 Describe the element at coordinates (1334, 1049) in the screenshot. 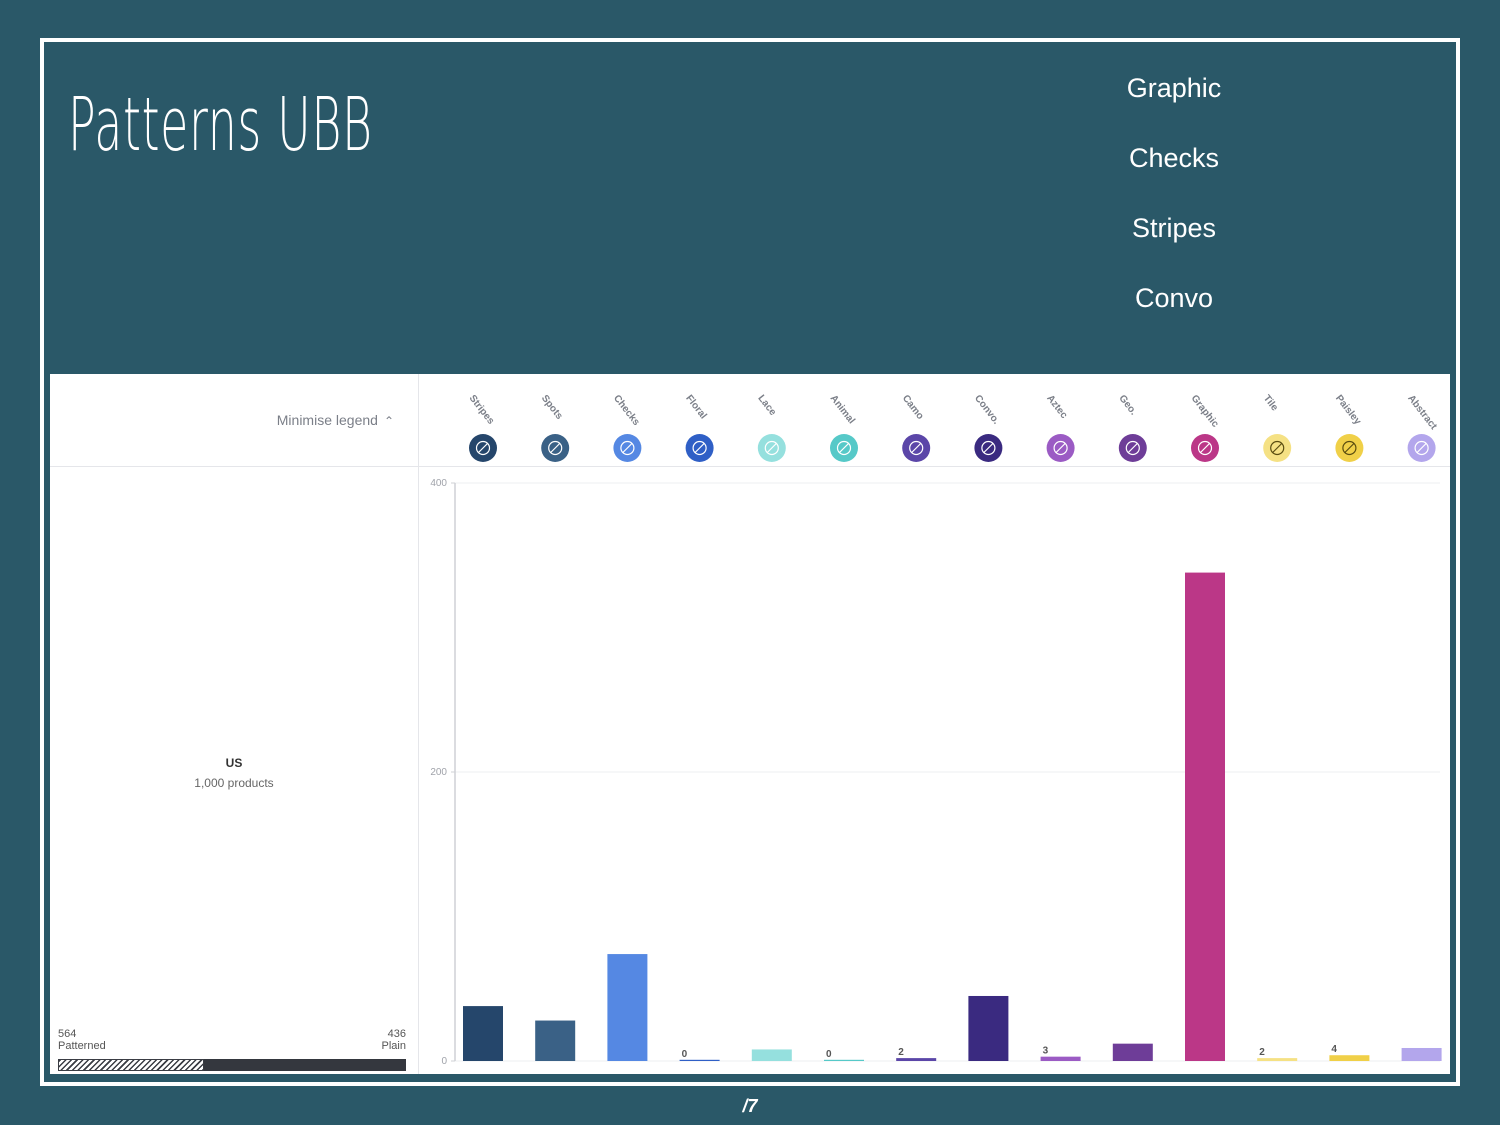

I see `bar-value-label: 4` at that location.